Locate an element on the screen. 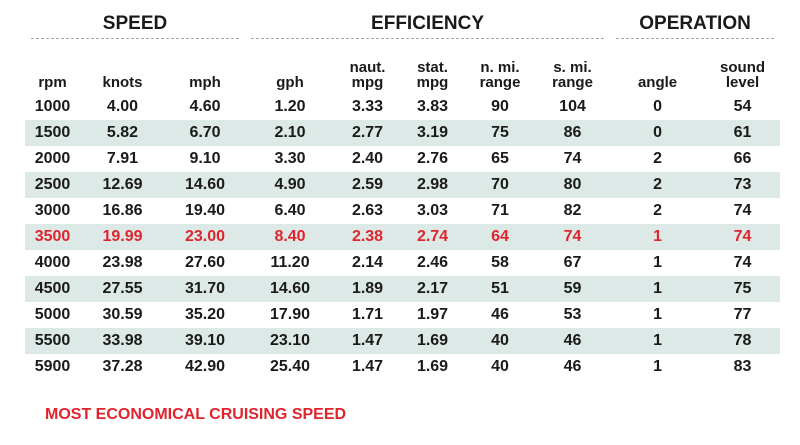  table-cell: 67 is located at coordinates (572, 262).